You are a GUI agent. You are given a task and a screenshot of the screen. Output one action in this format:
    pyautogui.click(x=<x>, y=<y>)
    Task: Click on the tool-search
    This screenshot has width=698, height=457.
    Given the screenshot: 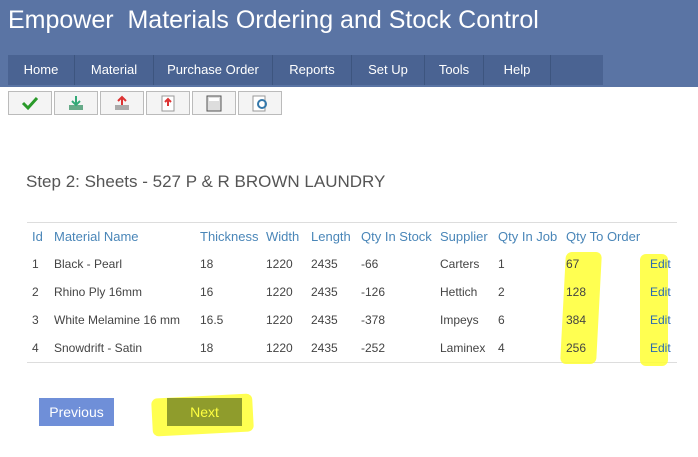 What is the action you would take?
    pyautogui.click(x=260, y=103)
    